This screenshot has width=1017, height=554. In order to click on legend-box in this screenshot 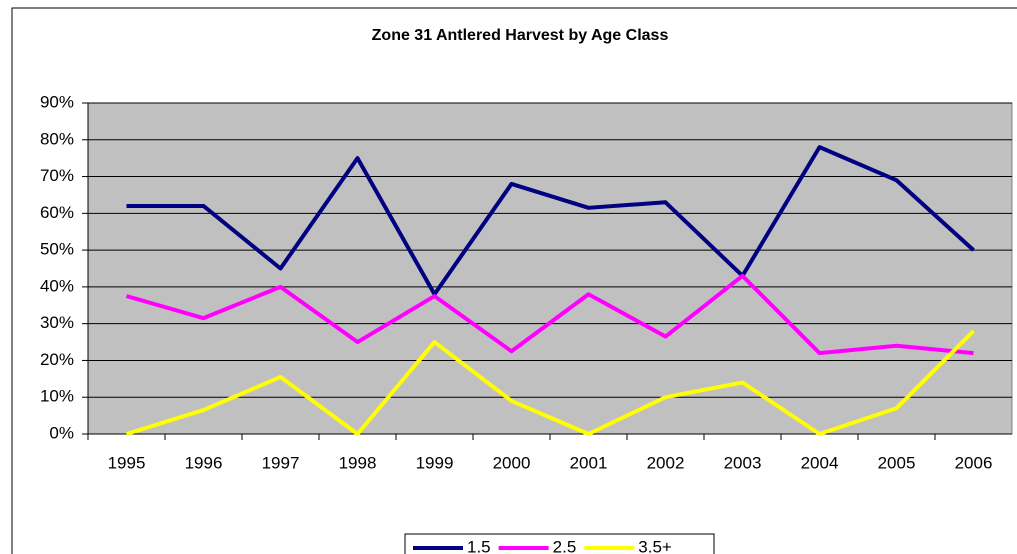, I will do `click(559, 543)`.